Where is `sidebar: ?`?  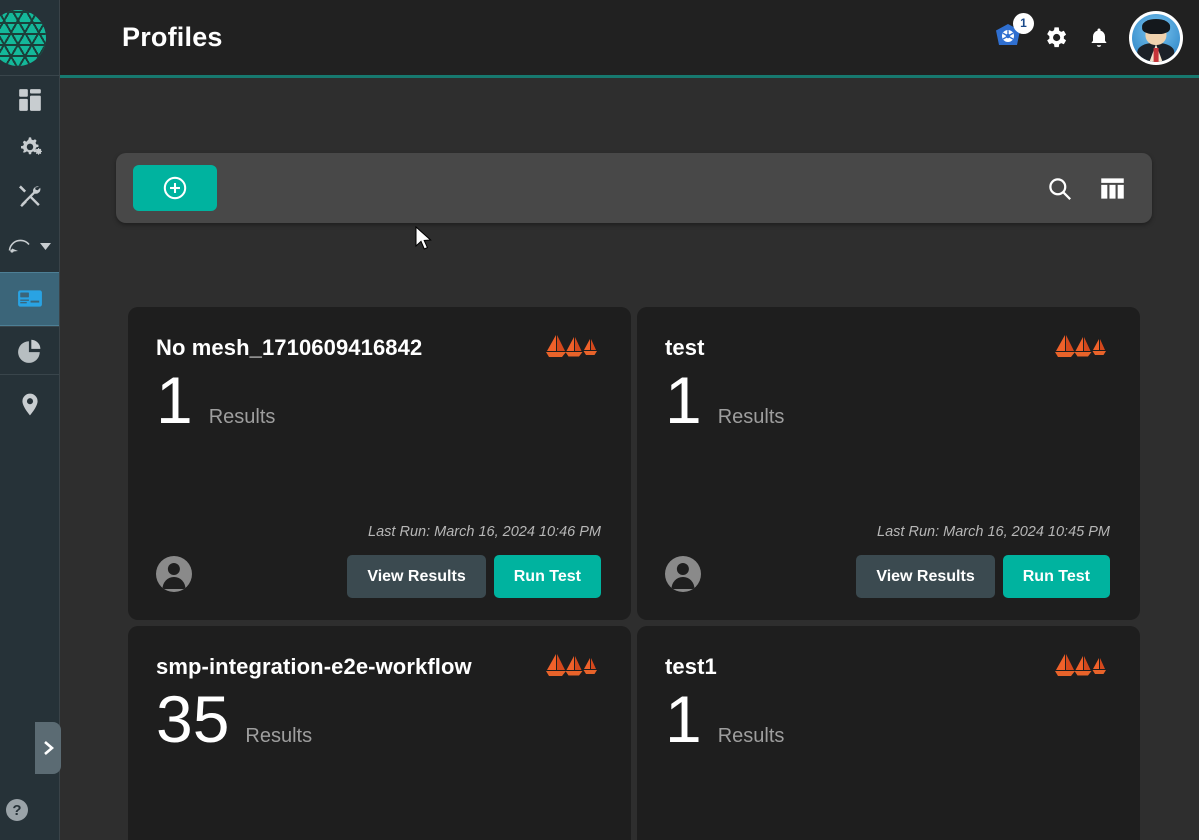
sidebar: ? is located at coordinates (30, 420).